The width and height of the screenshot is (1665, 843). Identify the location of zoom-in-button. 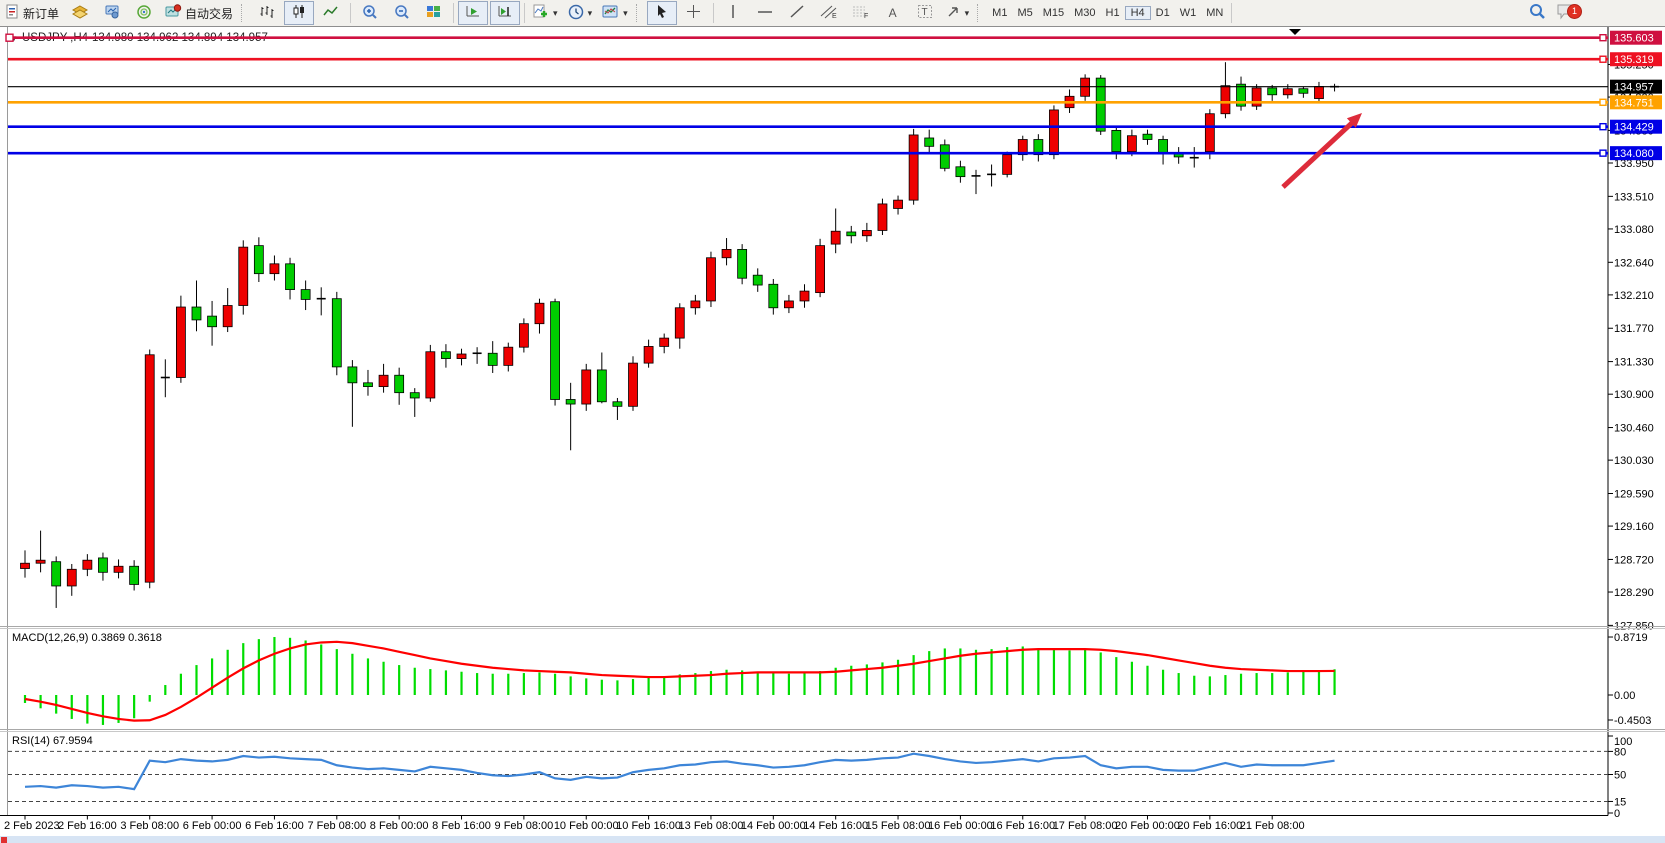
(370, 13).